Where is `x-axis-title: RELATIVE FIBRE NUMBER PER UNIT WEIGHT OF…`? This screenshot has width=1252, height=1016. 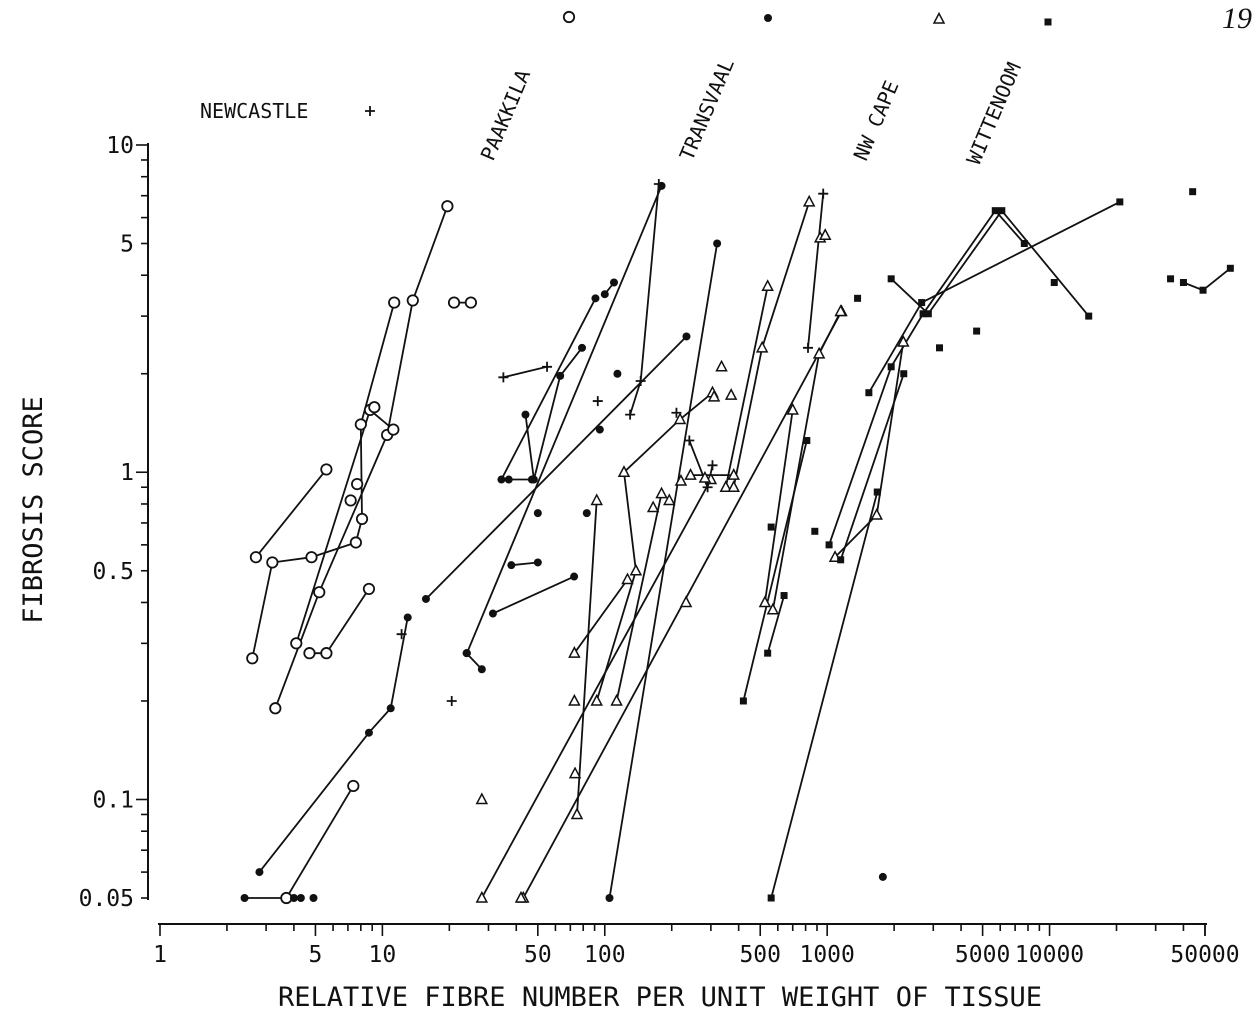 x-axis-title: RELATIVE FIBRE NUMBER PER UNIT WEIGHT OF… is located at coordinates (660, 997).